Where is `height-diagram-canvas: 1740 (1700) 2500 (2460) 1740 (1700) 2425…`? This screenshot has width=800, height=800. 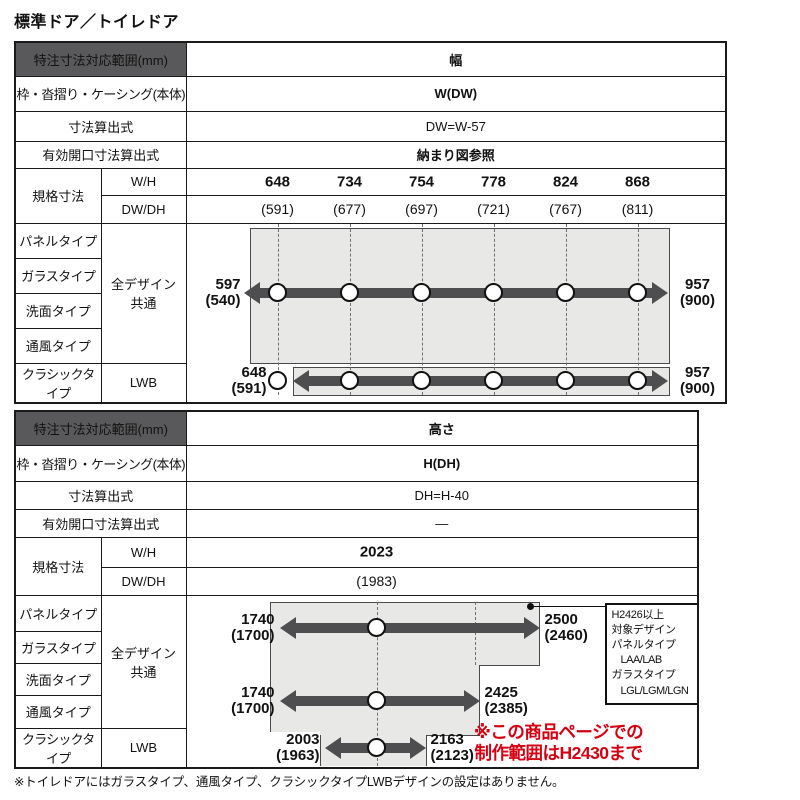
height-diagram-canvas: 1740 (1700) 2500 (2460) 1740 (1700) 2425… is located at coordinates (442, 681).